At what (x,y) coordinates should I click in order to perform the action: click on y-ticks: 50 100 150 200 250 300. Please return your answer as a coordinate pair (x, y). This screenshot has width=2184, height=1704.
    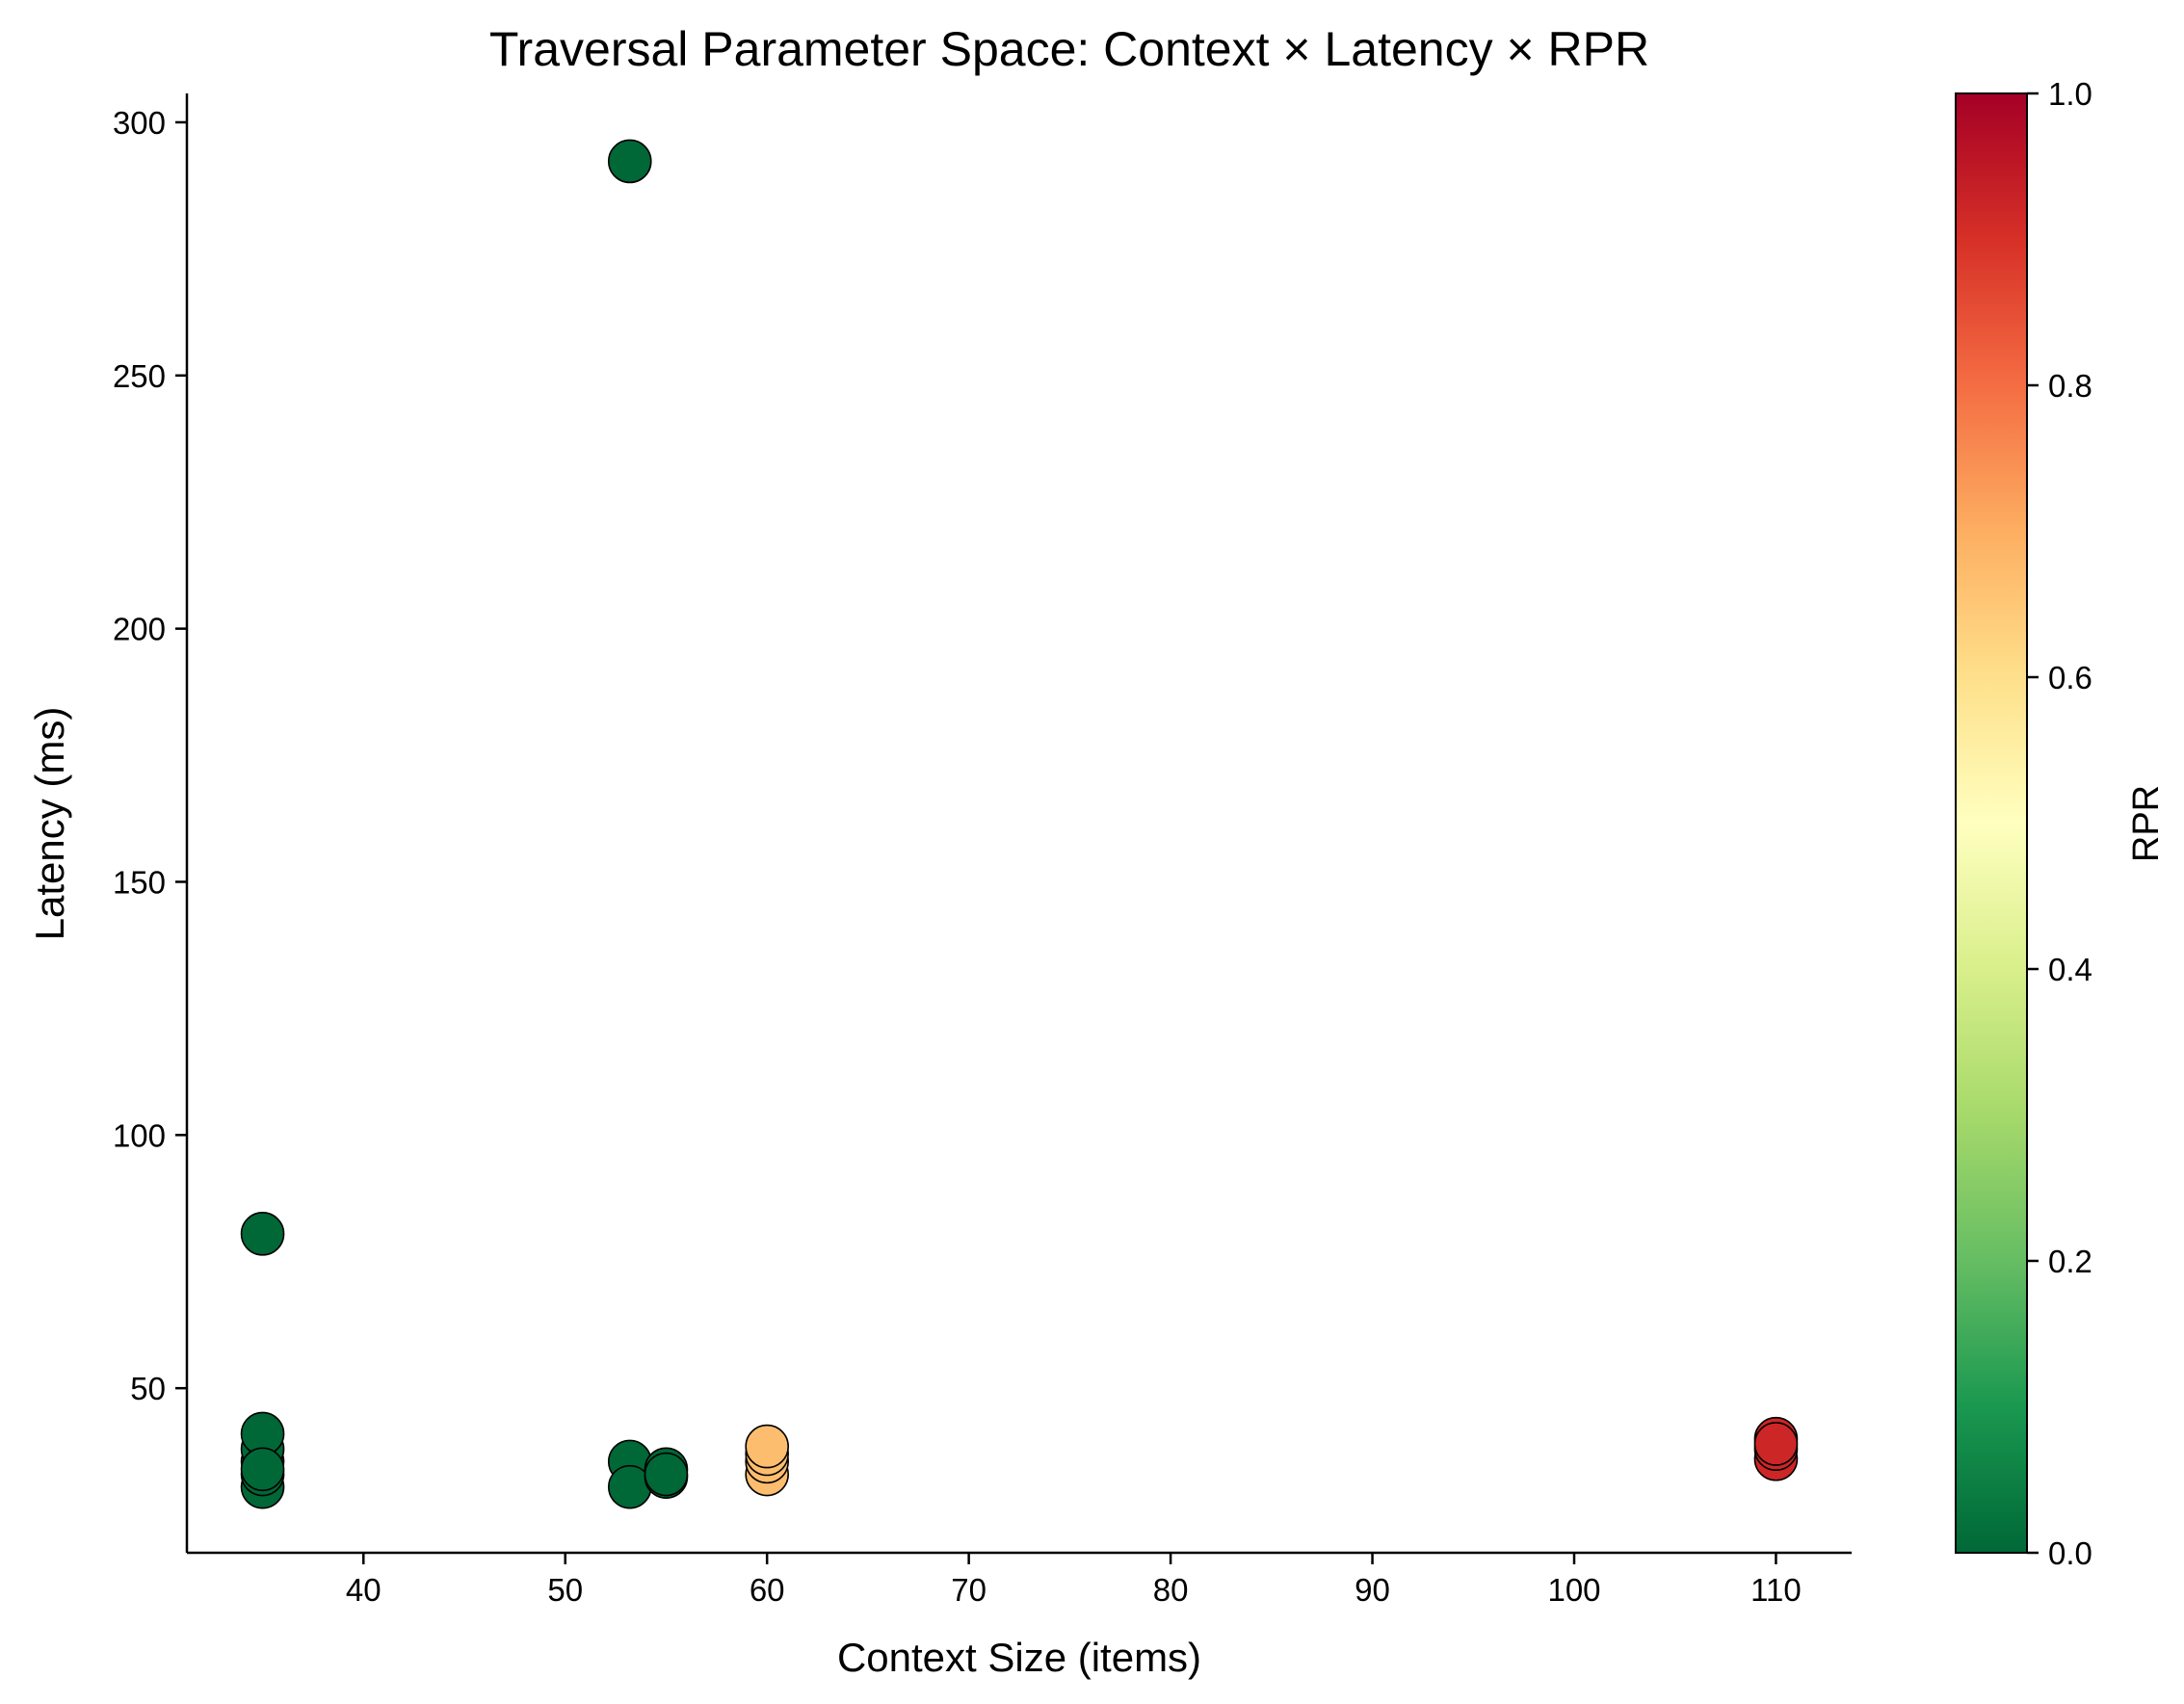
    Looking at the image, I should click on (150, 755).